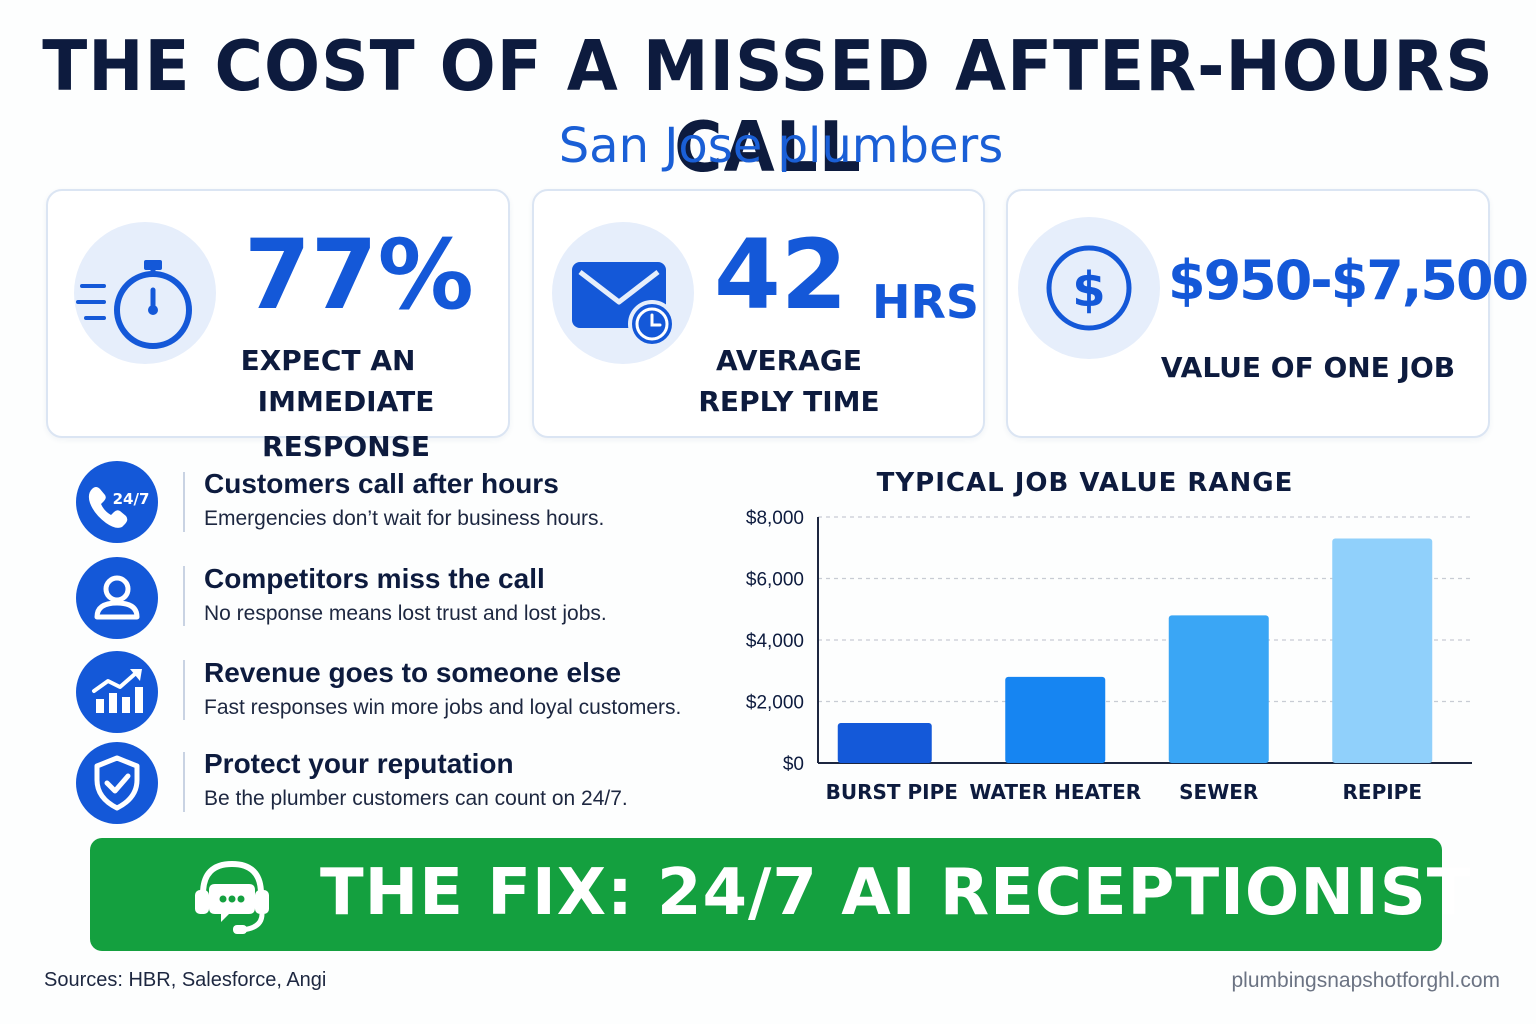 This screenshot has height=1024, width=1536. I want to click on point-title-call-after-hours: Customers call after hours, so click(381, 483).